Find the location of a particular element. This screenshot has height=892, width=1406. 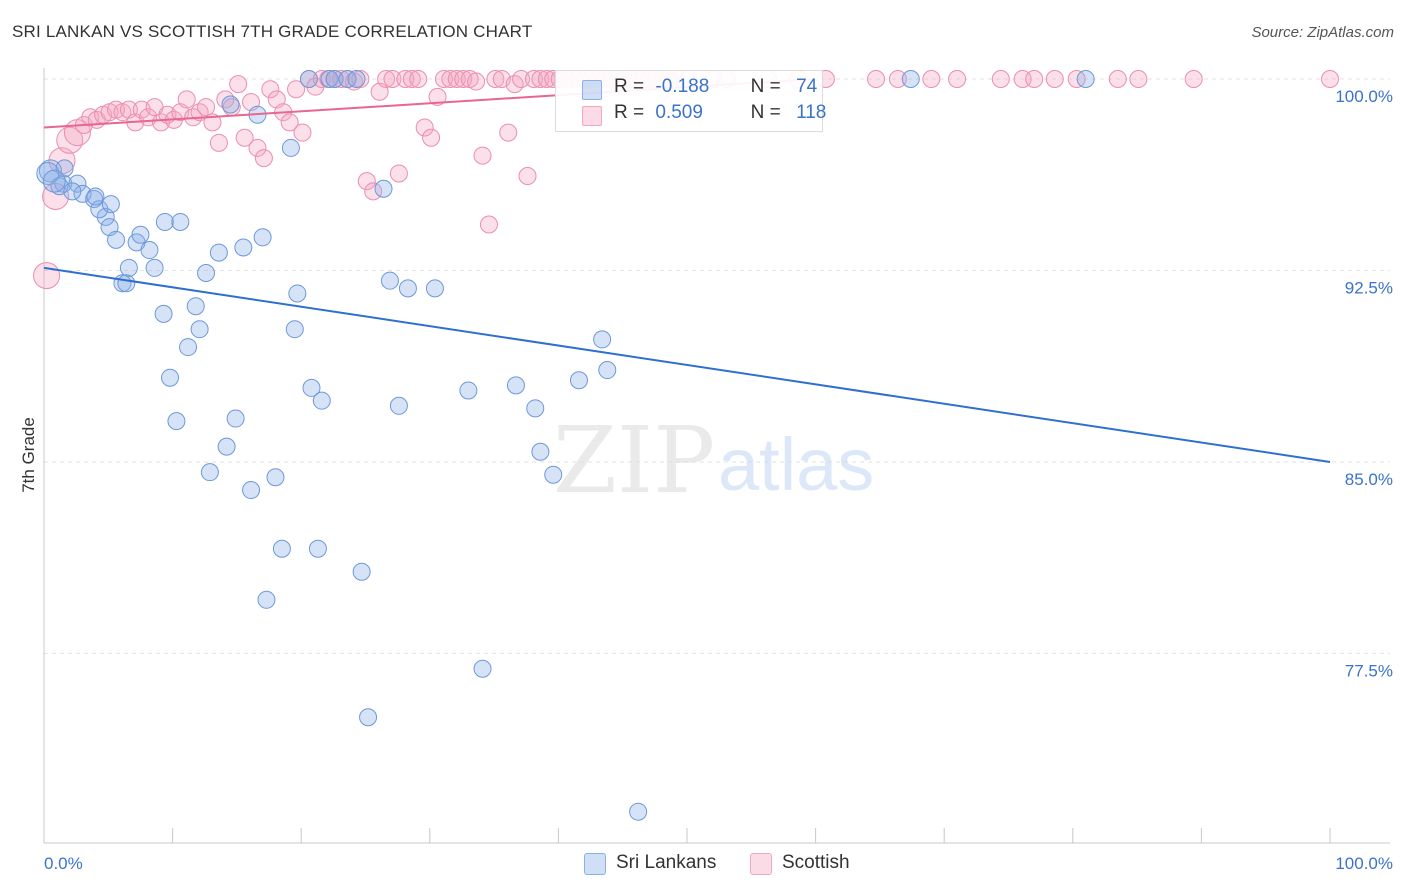

legend-swatch-blue is located at coordinates (595, 864).